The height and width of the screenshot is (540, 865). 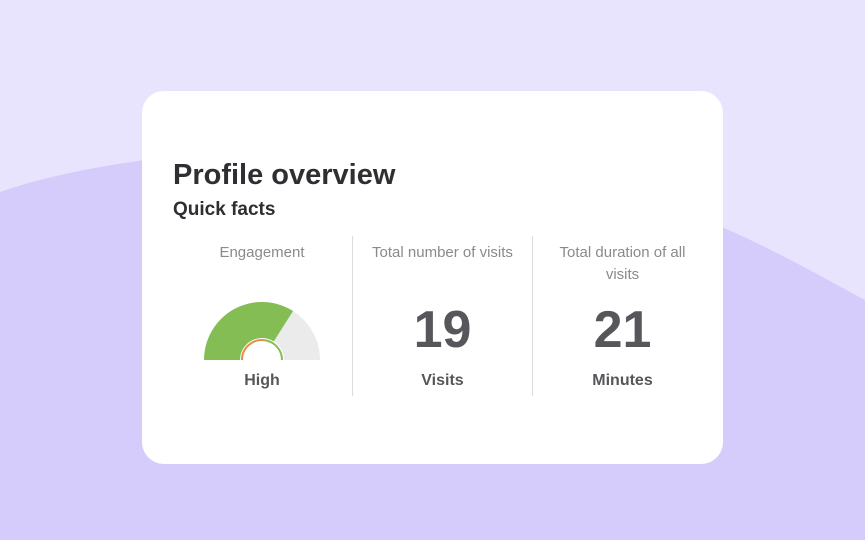 What do you see at coordinates (284, 175) in the screenshot?
I see `page-title: Profile overview` at bounding box center [284, 175].